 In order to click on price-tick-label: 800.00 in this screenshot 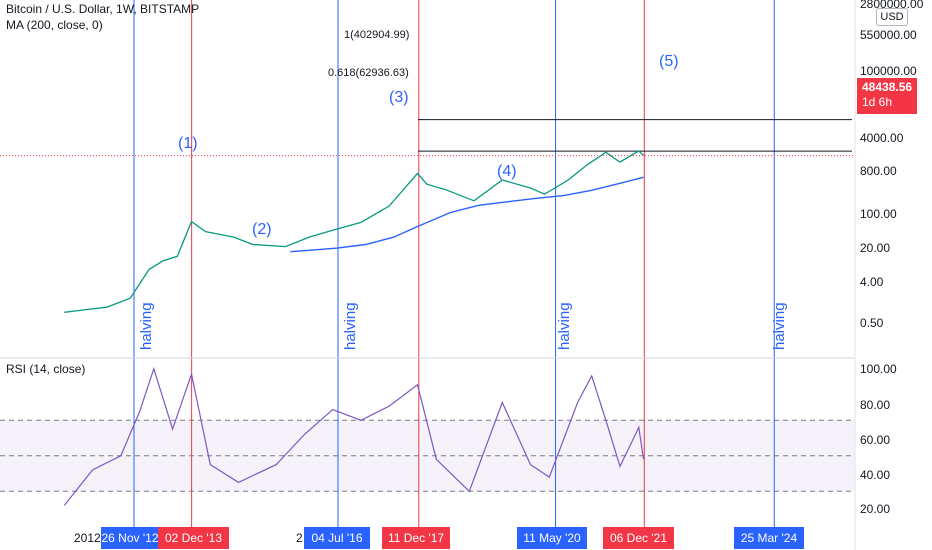, I will do `click(878, 171)`.